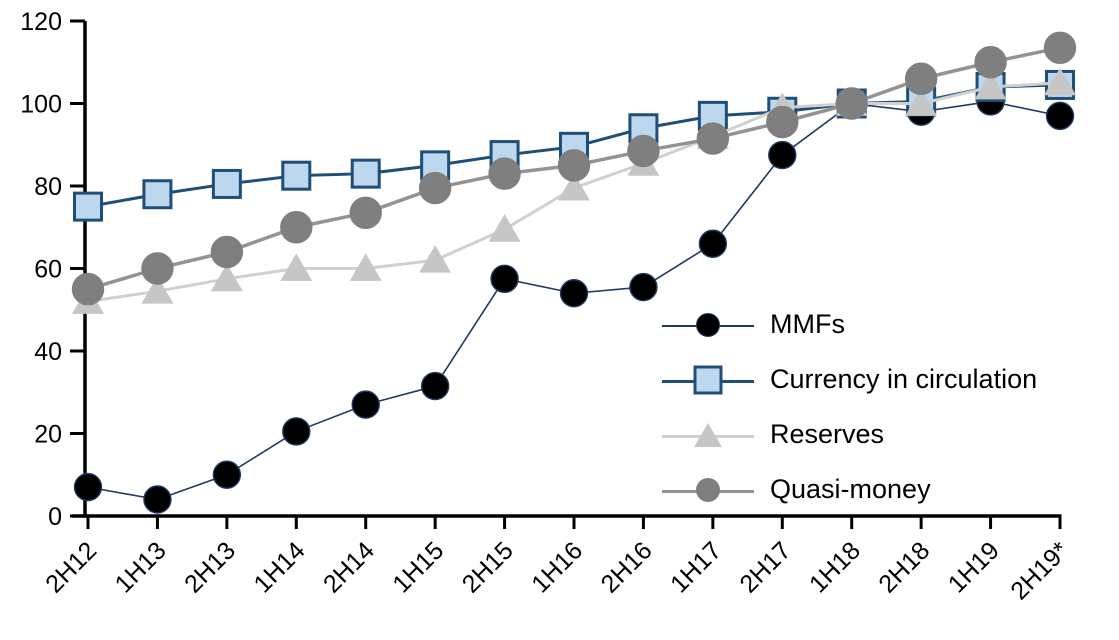 Image resolution: width=1119 pixels, height=640 pixels. What do you see at coordinates (708, 380) in the screenshot?
I see `currency-marker-icon` at bounding box center [708, 380].